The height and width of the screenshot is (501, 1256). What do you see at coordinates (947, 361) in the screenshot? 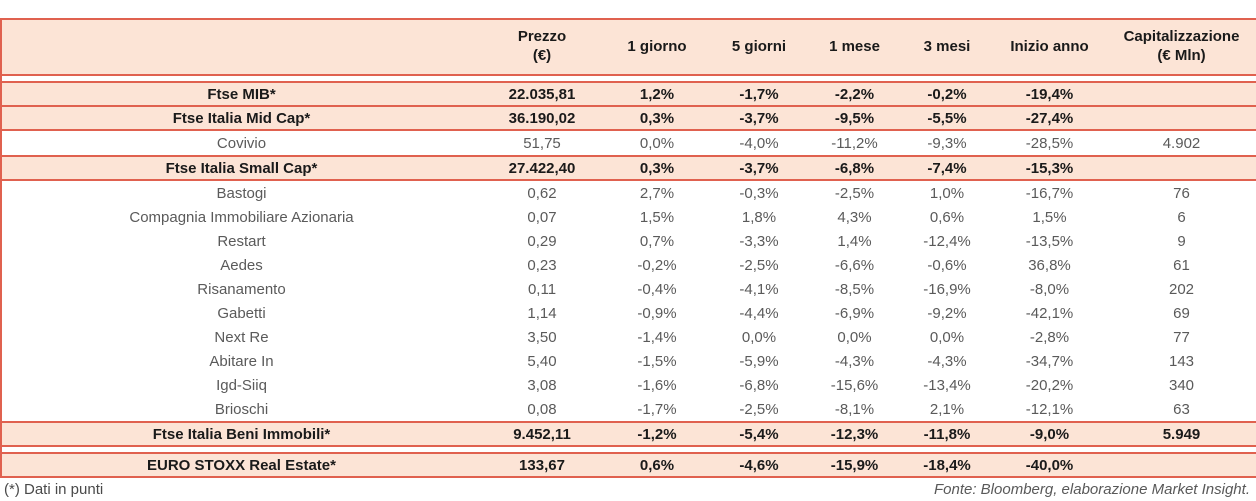
I see `value-cell: -4,3%` at bounding box center [947, 361].